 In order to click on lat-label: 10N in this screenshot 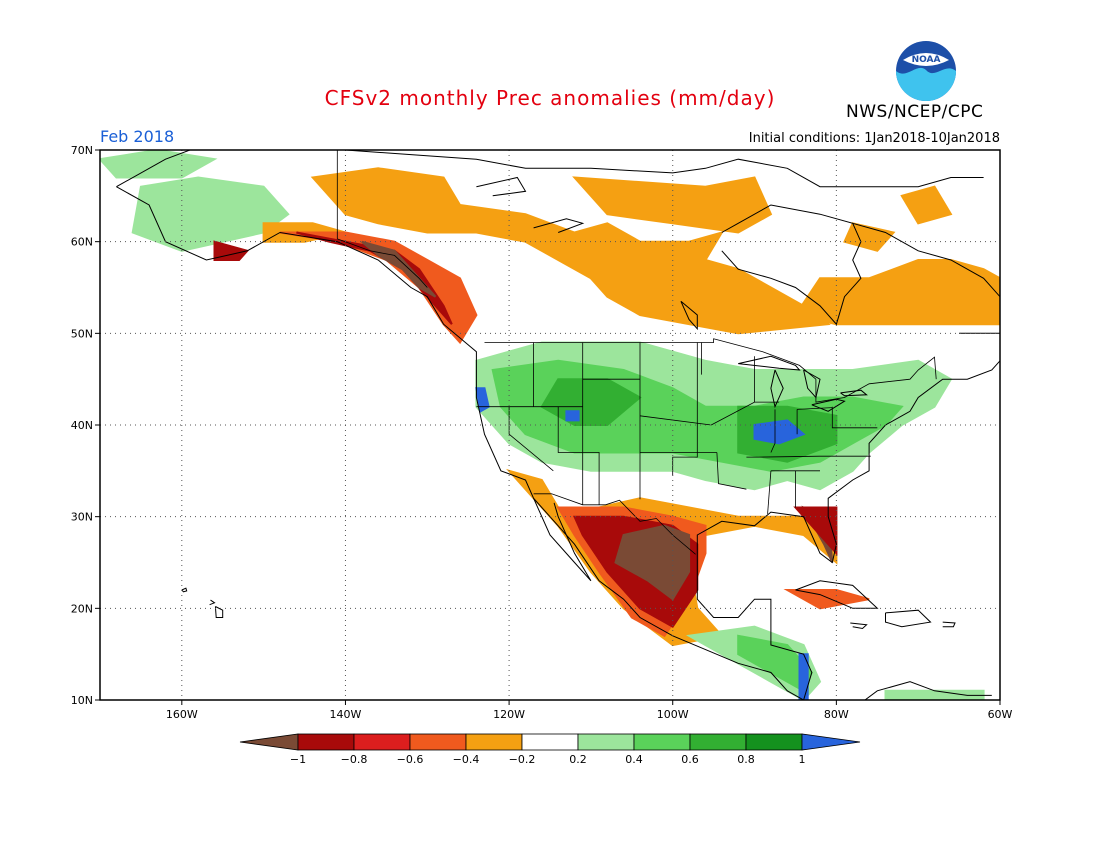, I will do `click(82, 700)`.